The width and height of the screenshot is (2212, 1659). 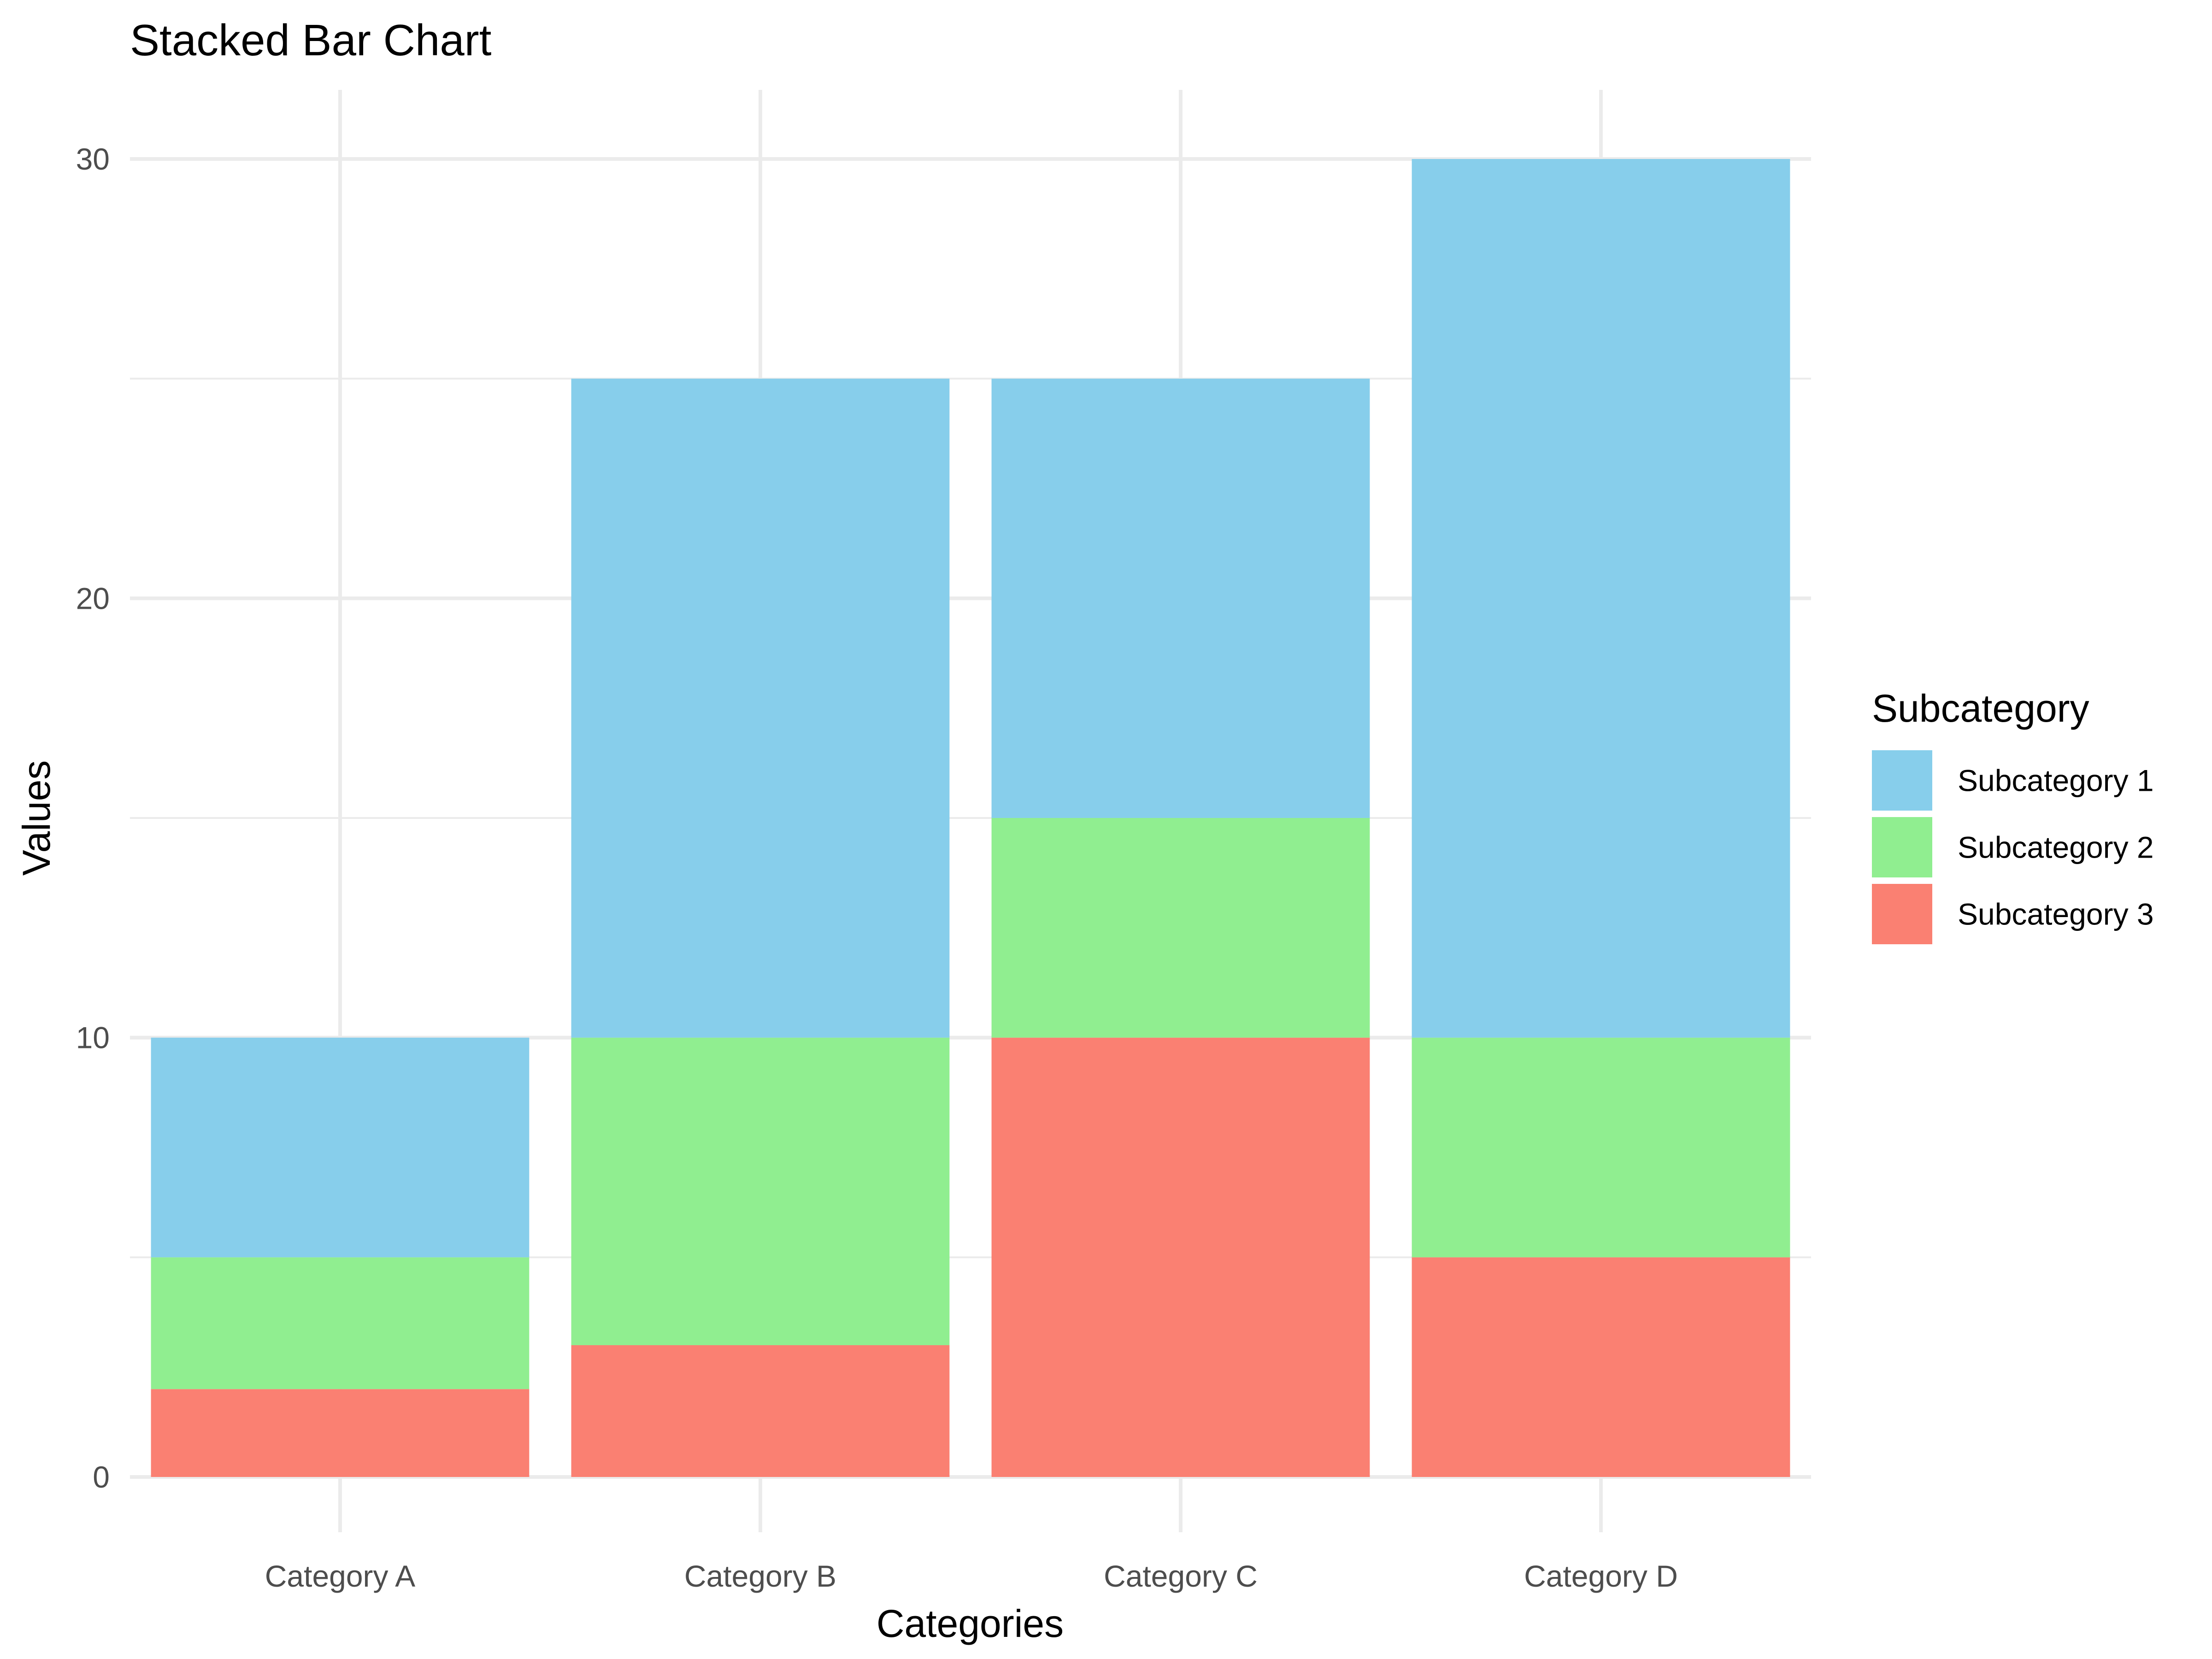 I want to click on y-tick-label: 20, so click(x=93, y=598).